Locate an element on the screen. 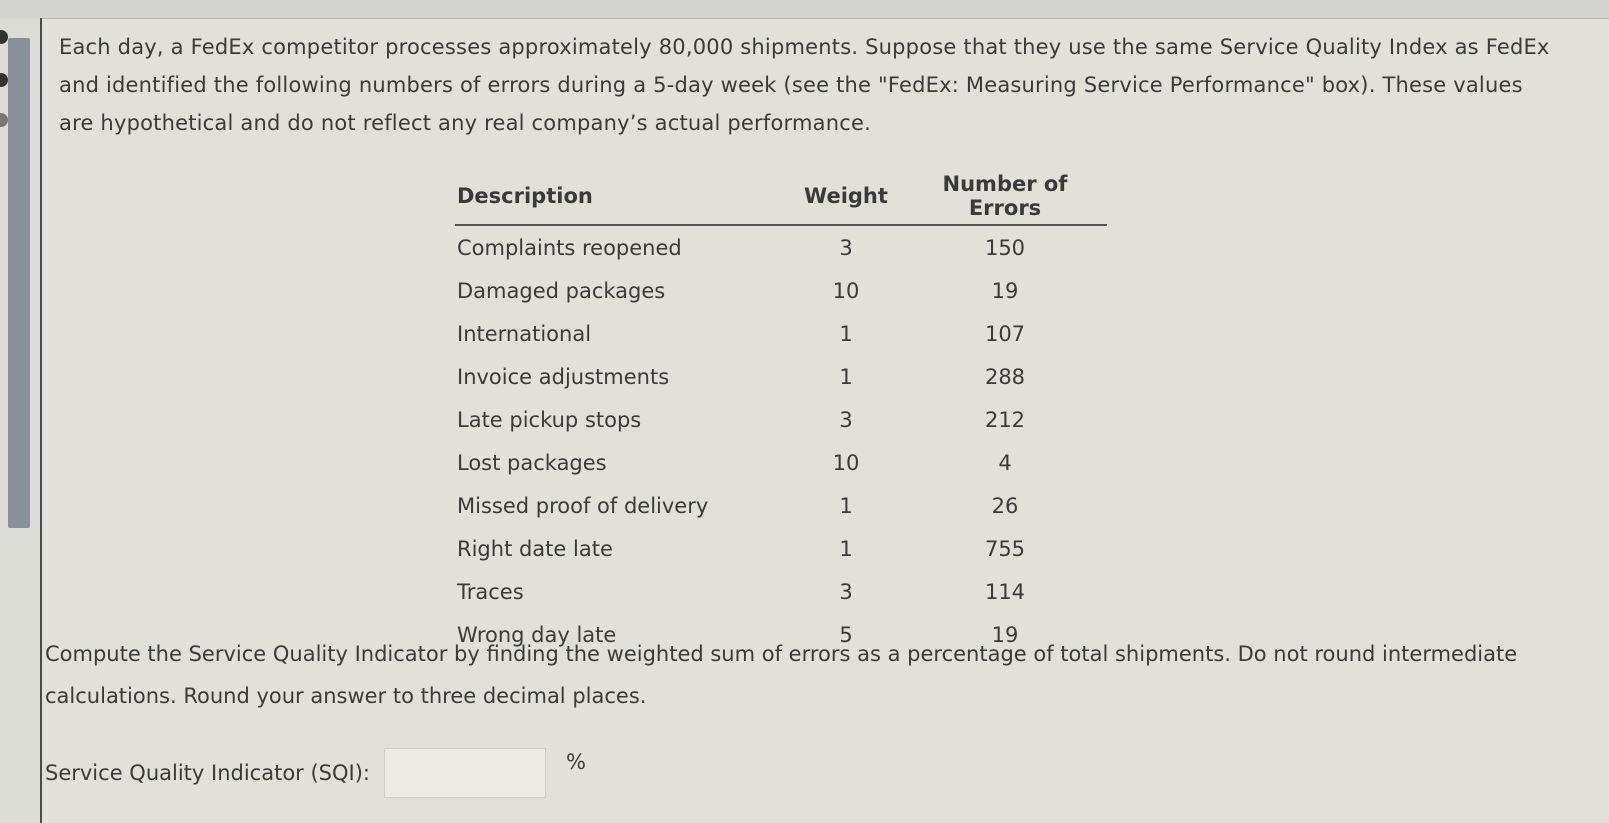 The image size is (1609, 823). cell-description: Late pickup stops is located at coordinates (549, 419).